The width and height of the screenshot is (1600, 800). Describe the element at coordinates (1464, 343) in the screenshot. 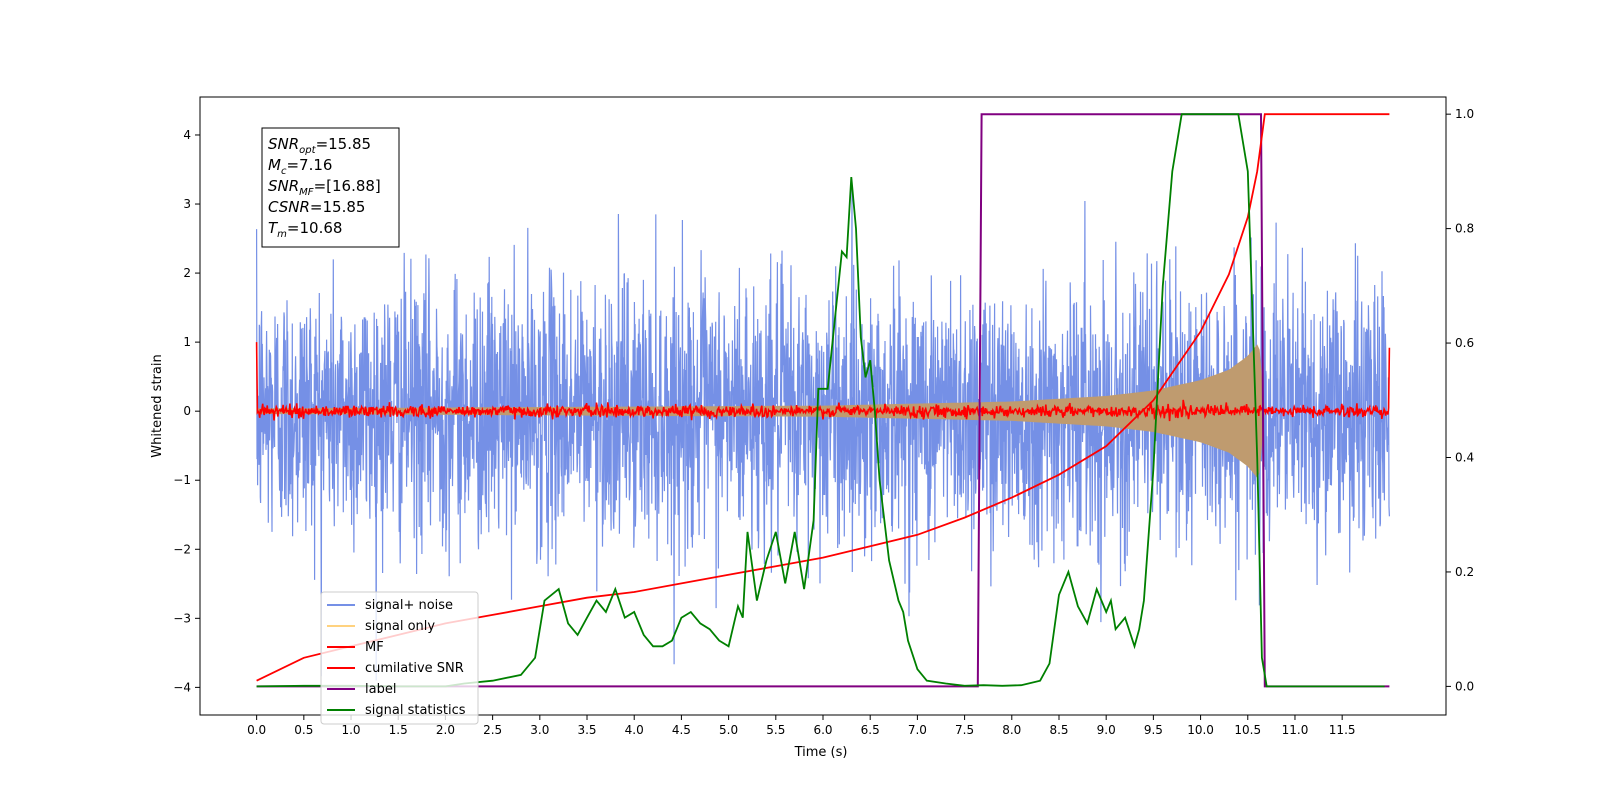

I see `y2-tick-label: 0.6` at that location.